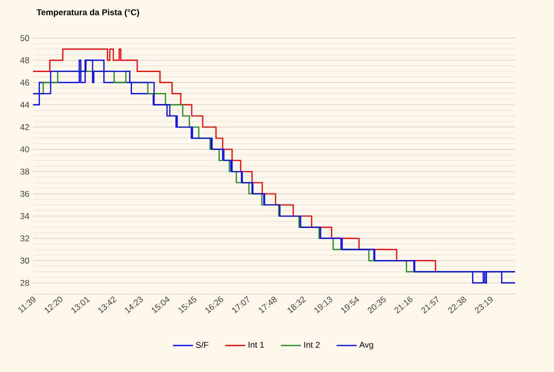 The image size is (554, 372). I want to click on legend-label: Int 2, so click(312, 345).